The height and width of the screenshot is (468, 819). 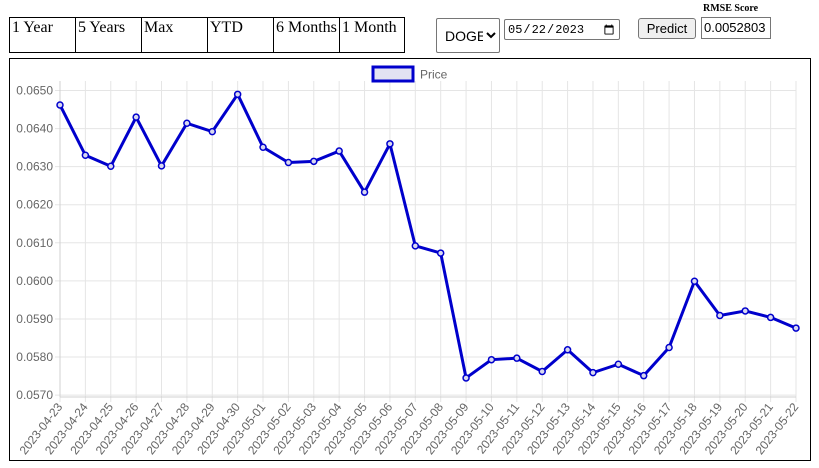 I want to click on tab-max: Max, so click(x=174, y=35).